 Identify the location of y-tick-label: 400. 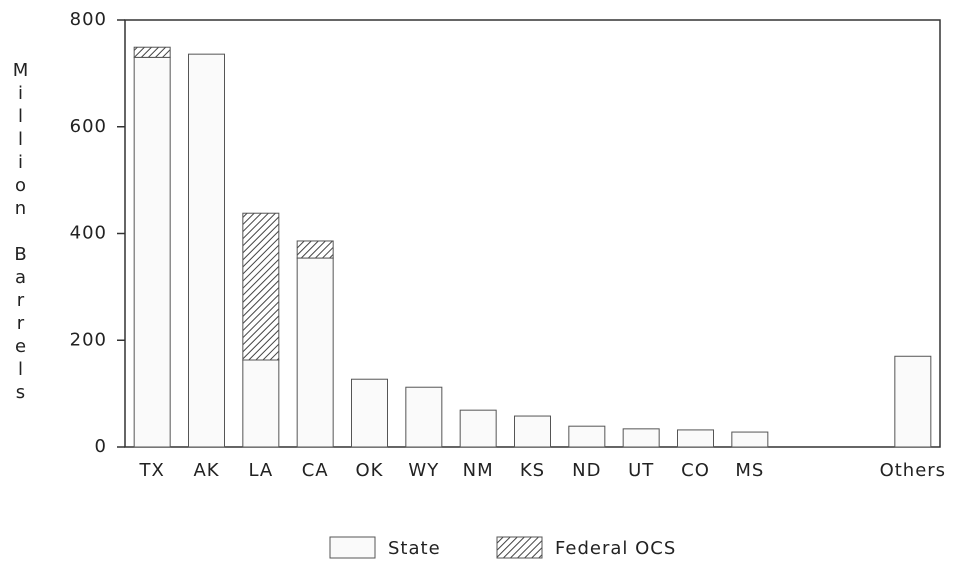
(88, 233).